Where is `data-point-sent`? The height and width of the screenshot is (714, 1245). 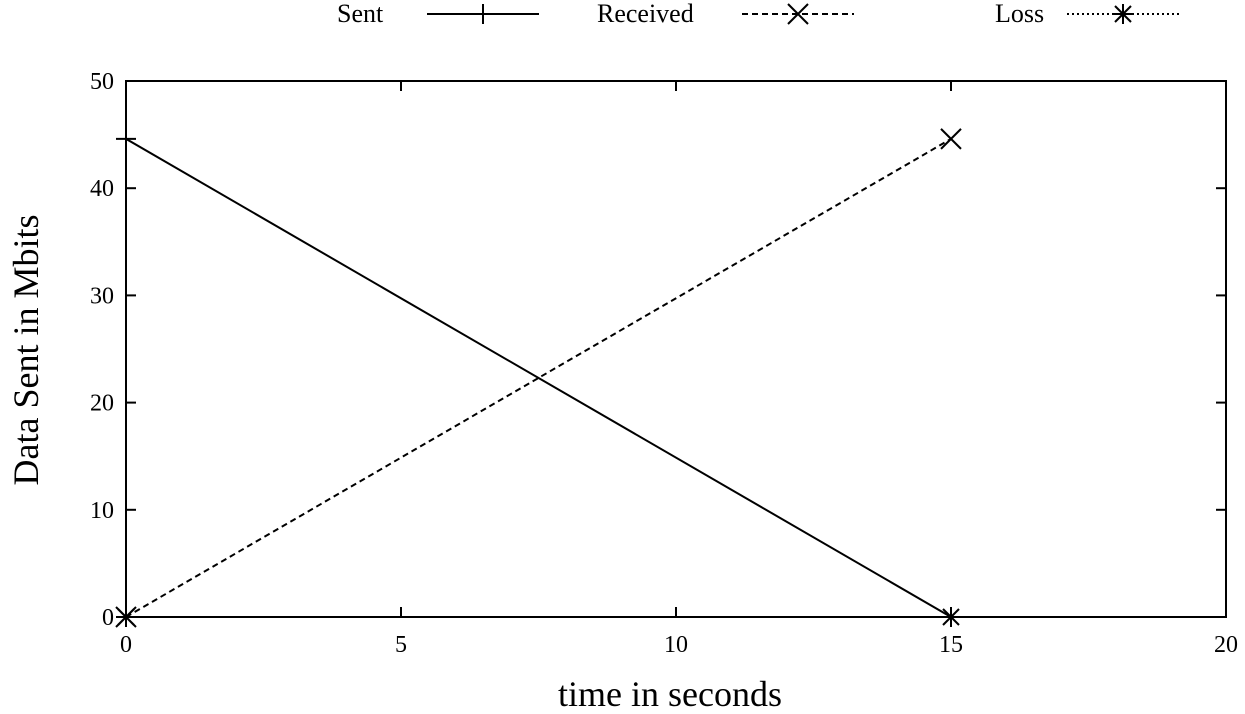 data-point-sent is located at coordinates (126, 138).